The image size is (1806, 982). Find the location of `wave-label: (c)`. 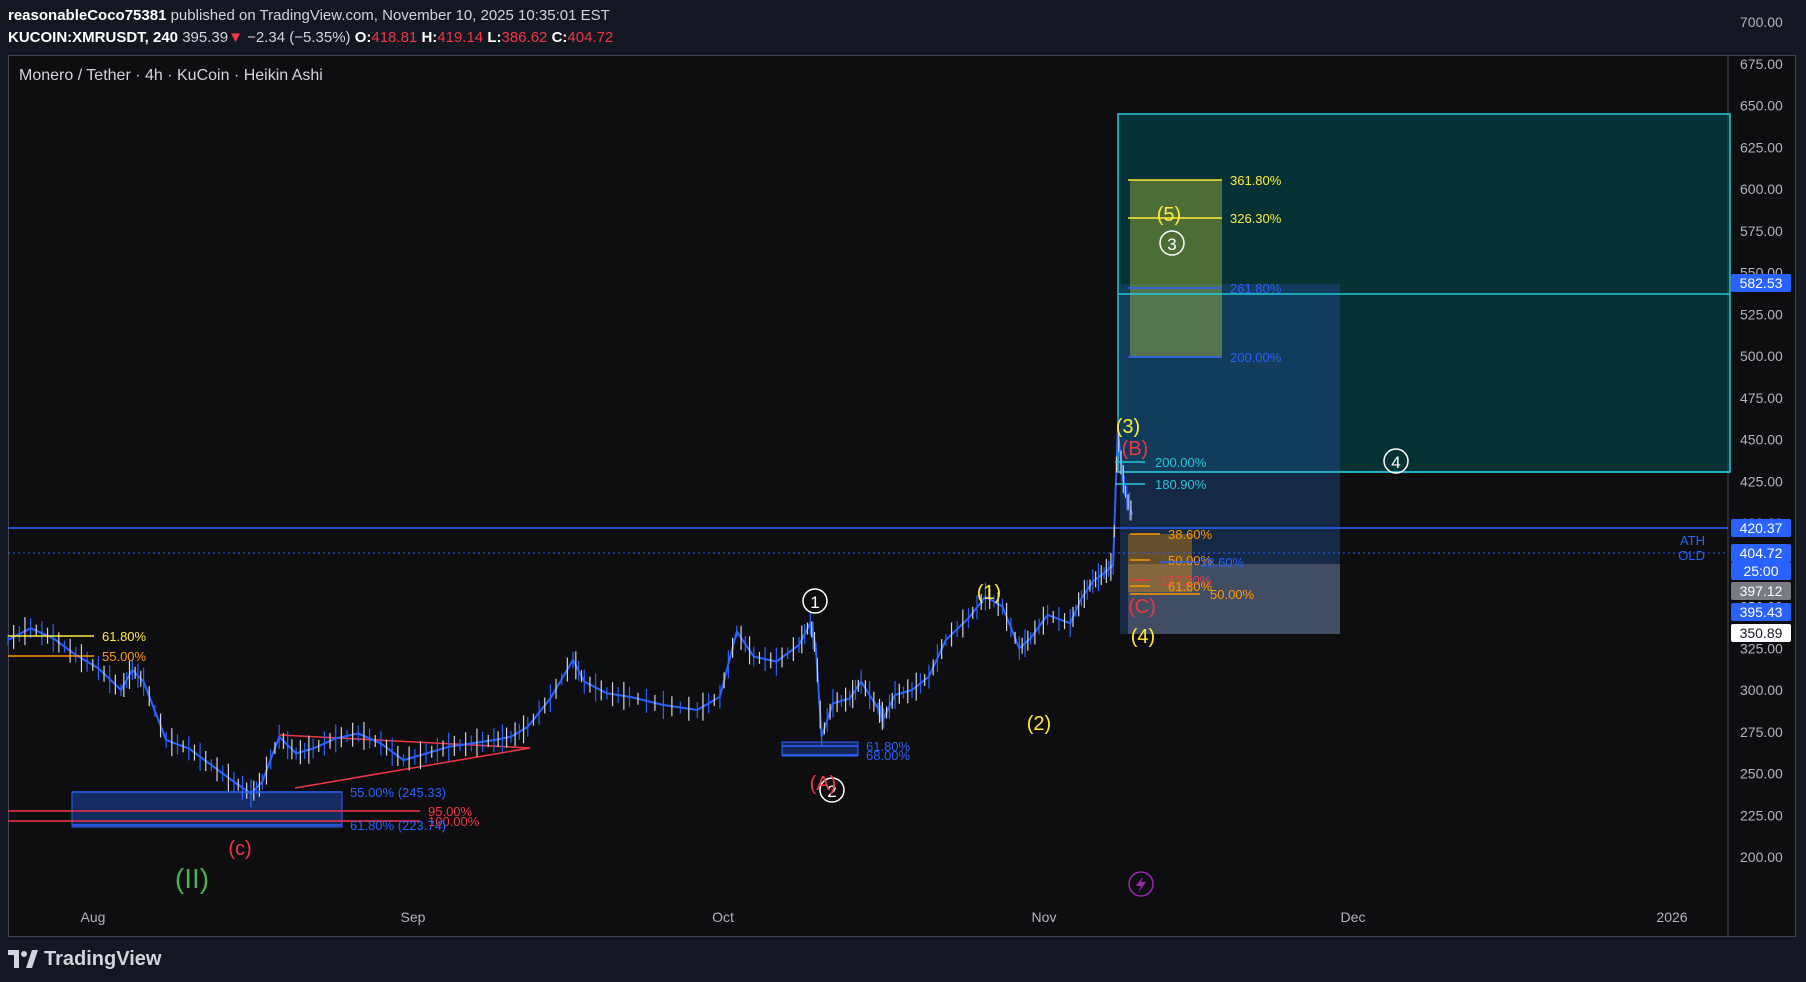

wave-label: (c) is located at coordinates (239, 849).